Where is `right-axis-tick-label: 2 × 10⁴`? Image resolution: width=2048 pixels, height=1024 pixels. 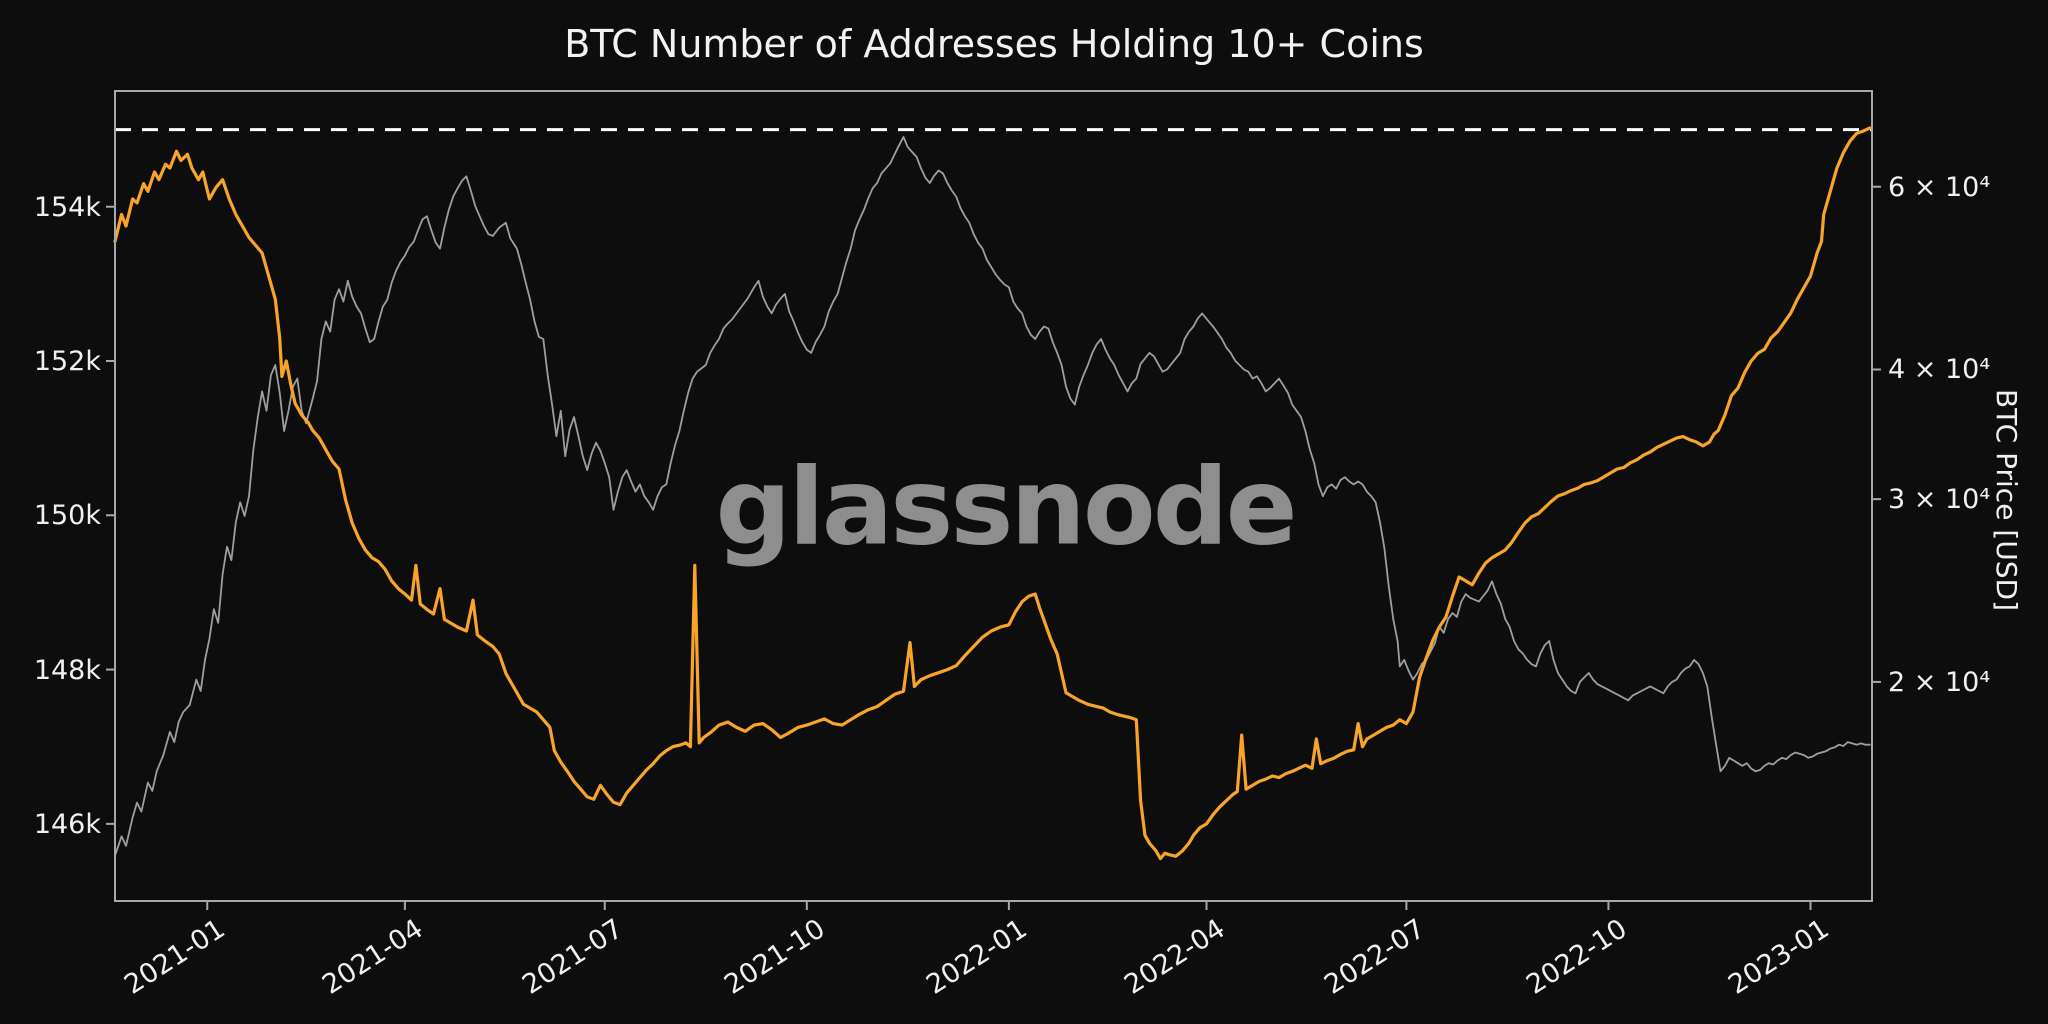
right-axis-tick-label: 2 × 10⁴ is located at coordinates (1939, 682).